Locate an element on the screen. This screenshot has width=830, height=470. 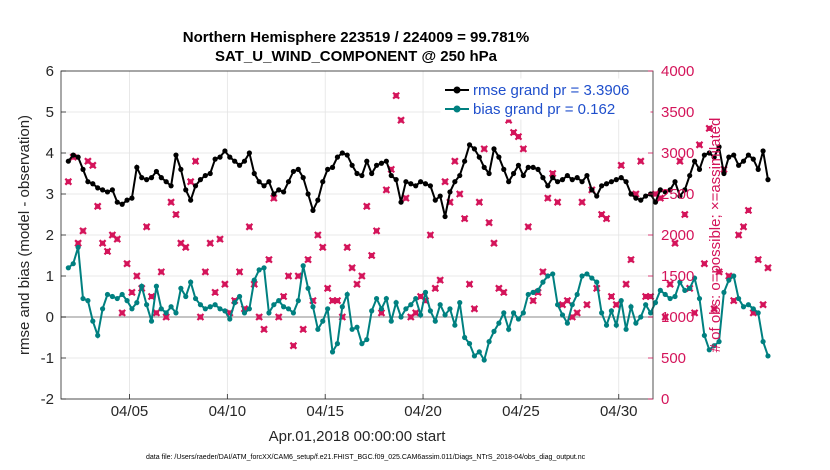
rmse-series is located at coordinates (418, 181).